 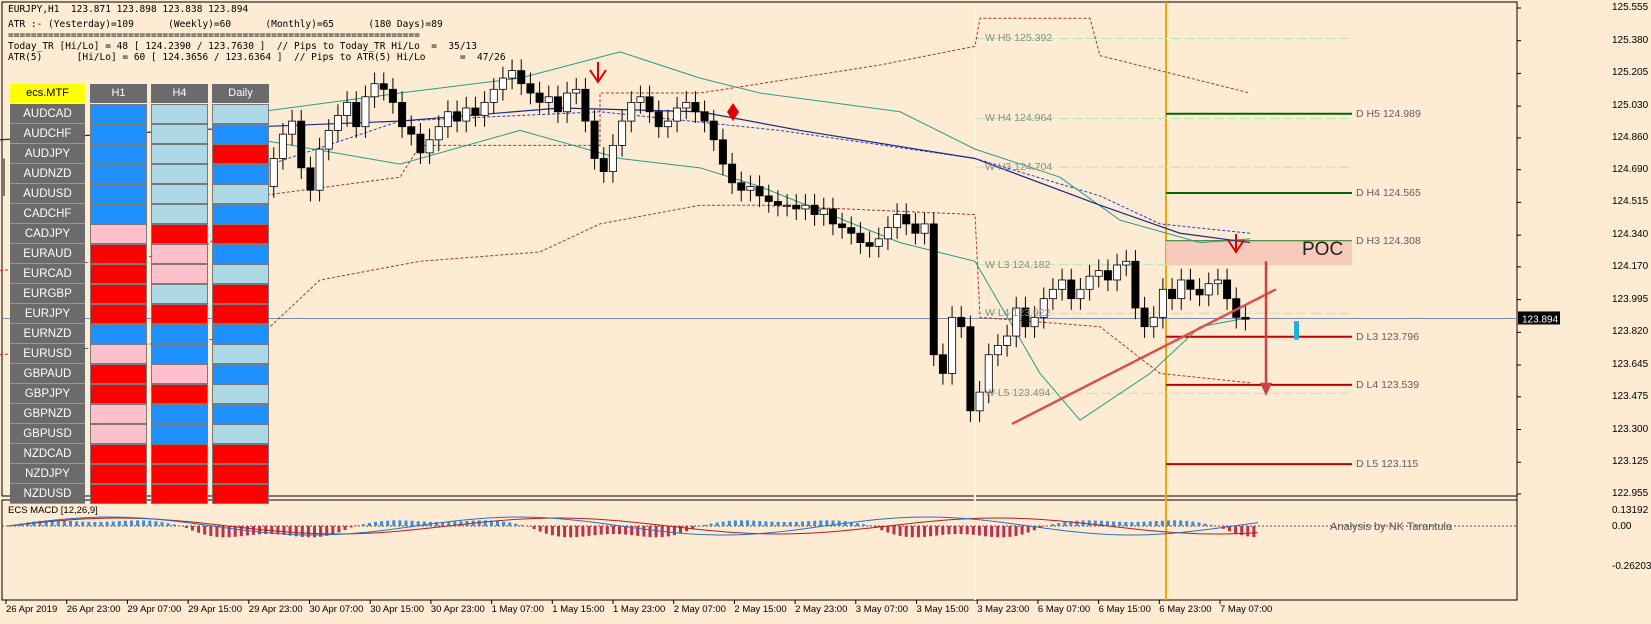 I want to click on time-tick-label: 6 May 15:00, so click(x=1124, y=609).